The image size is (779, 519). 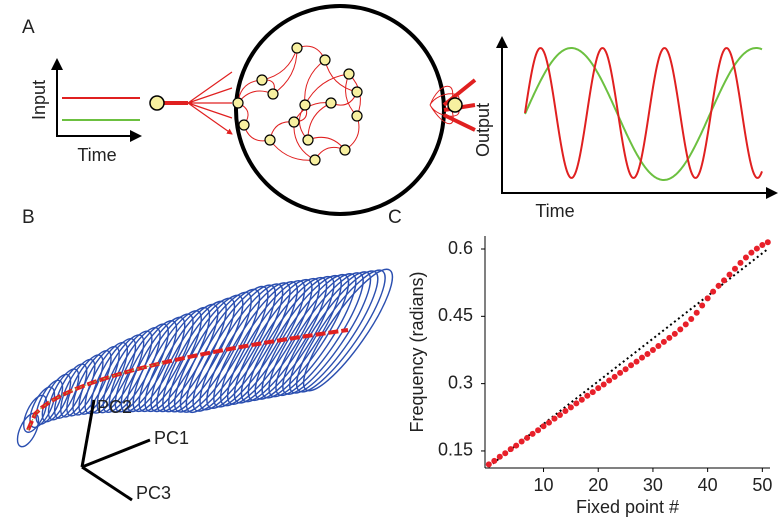 What do you see at coordinates (554, 211) in the screenshot?
I see `axis-label: Time` at bounding box center [554, 211].